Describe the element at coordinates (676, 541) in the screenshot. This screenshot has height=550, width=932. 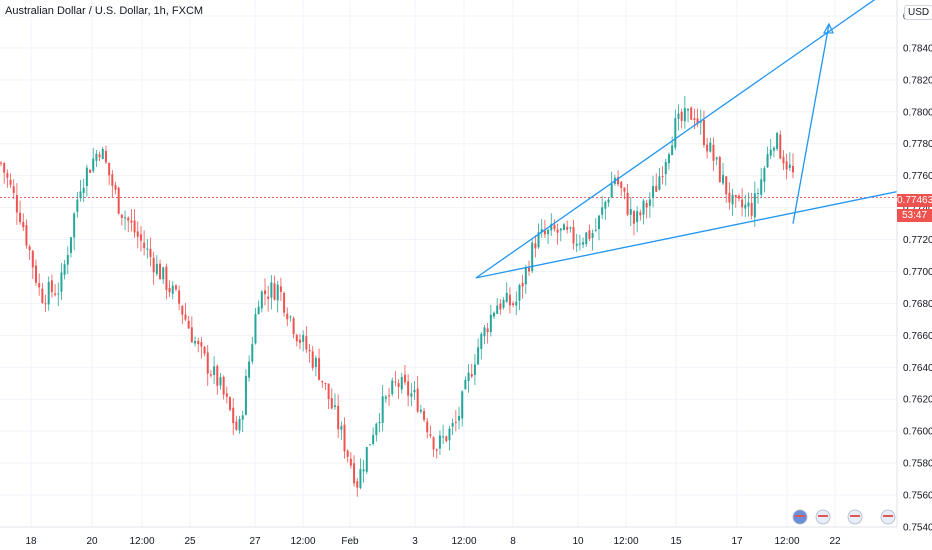
I see `time-tick-label: 15` at that location.